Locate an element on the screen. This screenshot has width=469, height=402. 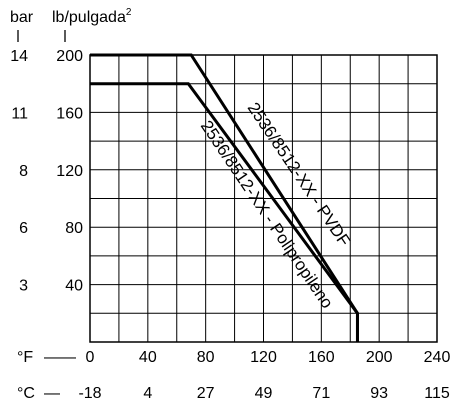
x-tick-label-f: 80 is located at coordinates (206, 357).